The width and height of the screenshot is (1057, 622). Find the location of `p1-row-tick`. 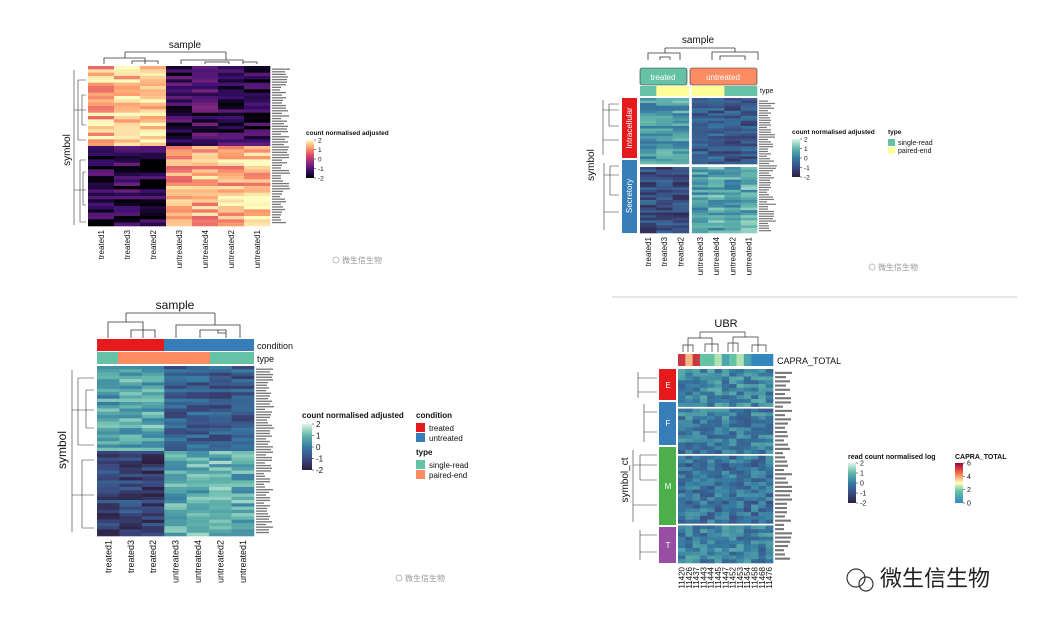

p1-row-tick is located at coordinates (279, 92).